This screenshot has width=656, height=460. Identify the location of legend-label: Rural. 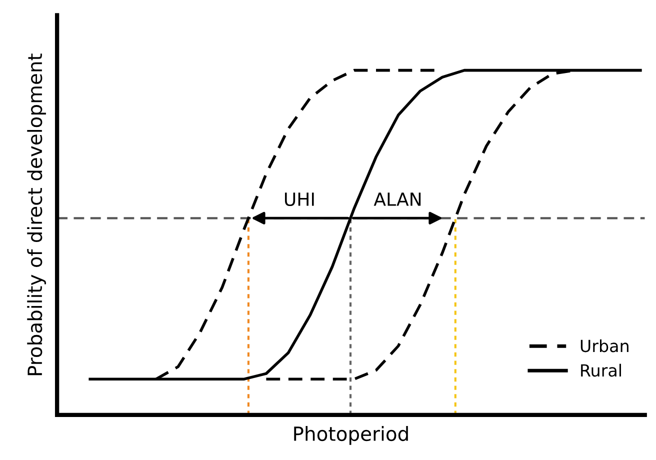
(601, 370).